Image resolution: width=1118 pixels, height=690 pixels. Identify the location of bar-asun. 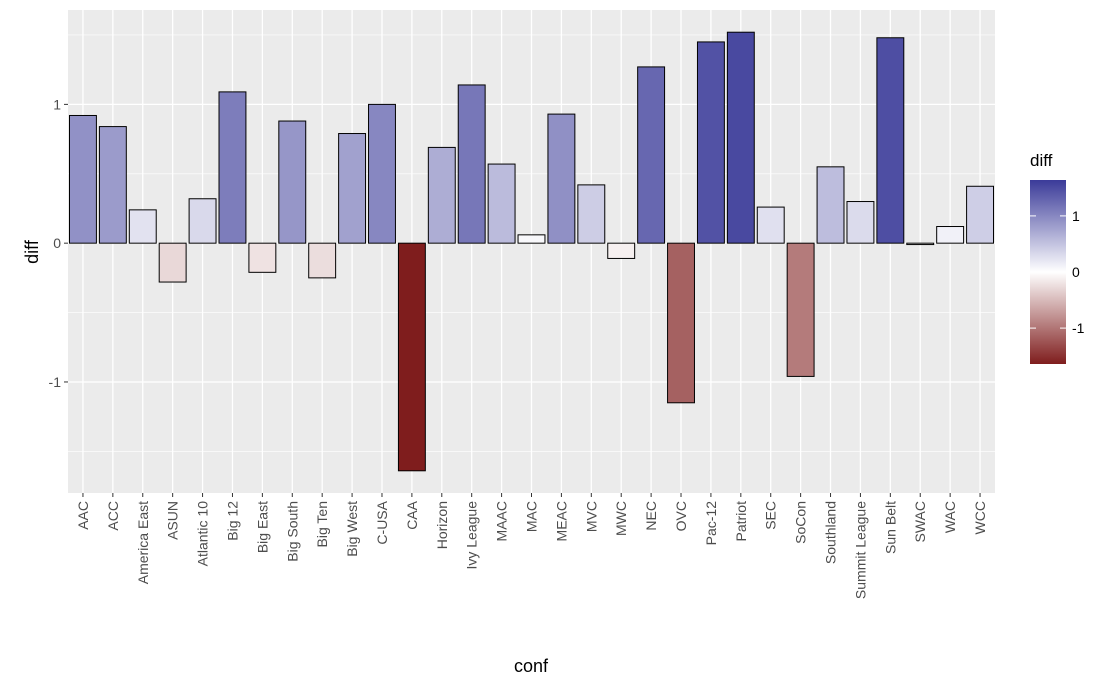
(172, 262).